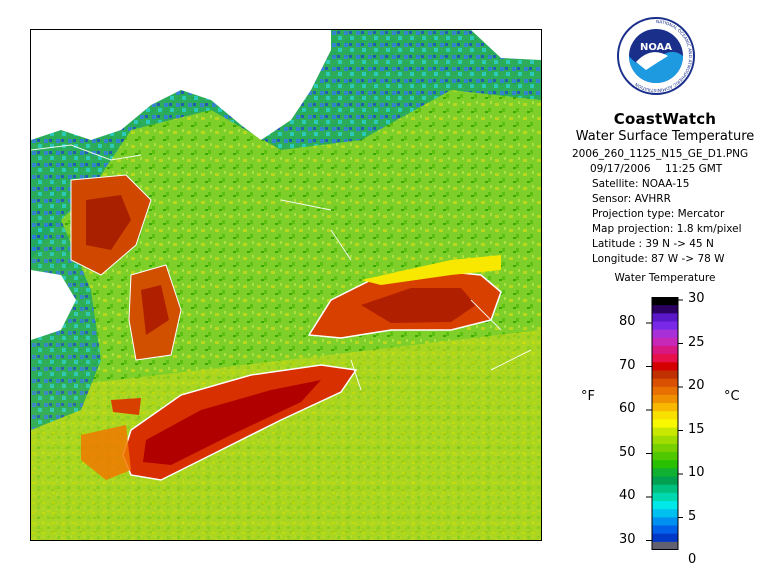 The height and width of the screenshot is (572, 782). Describe the element at coordinates (660, 154) in the screenshot. I see `filename: 2006_260_1125_N15_GE_D1.PNG` at that location.